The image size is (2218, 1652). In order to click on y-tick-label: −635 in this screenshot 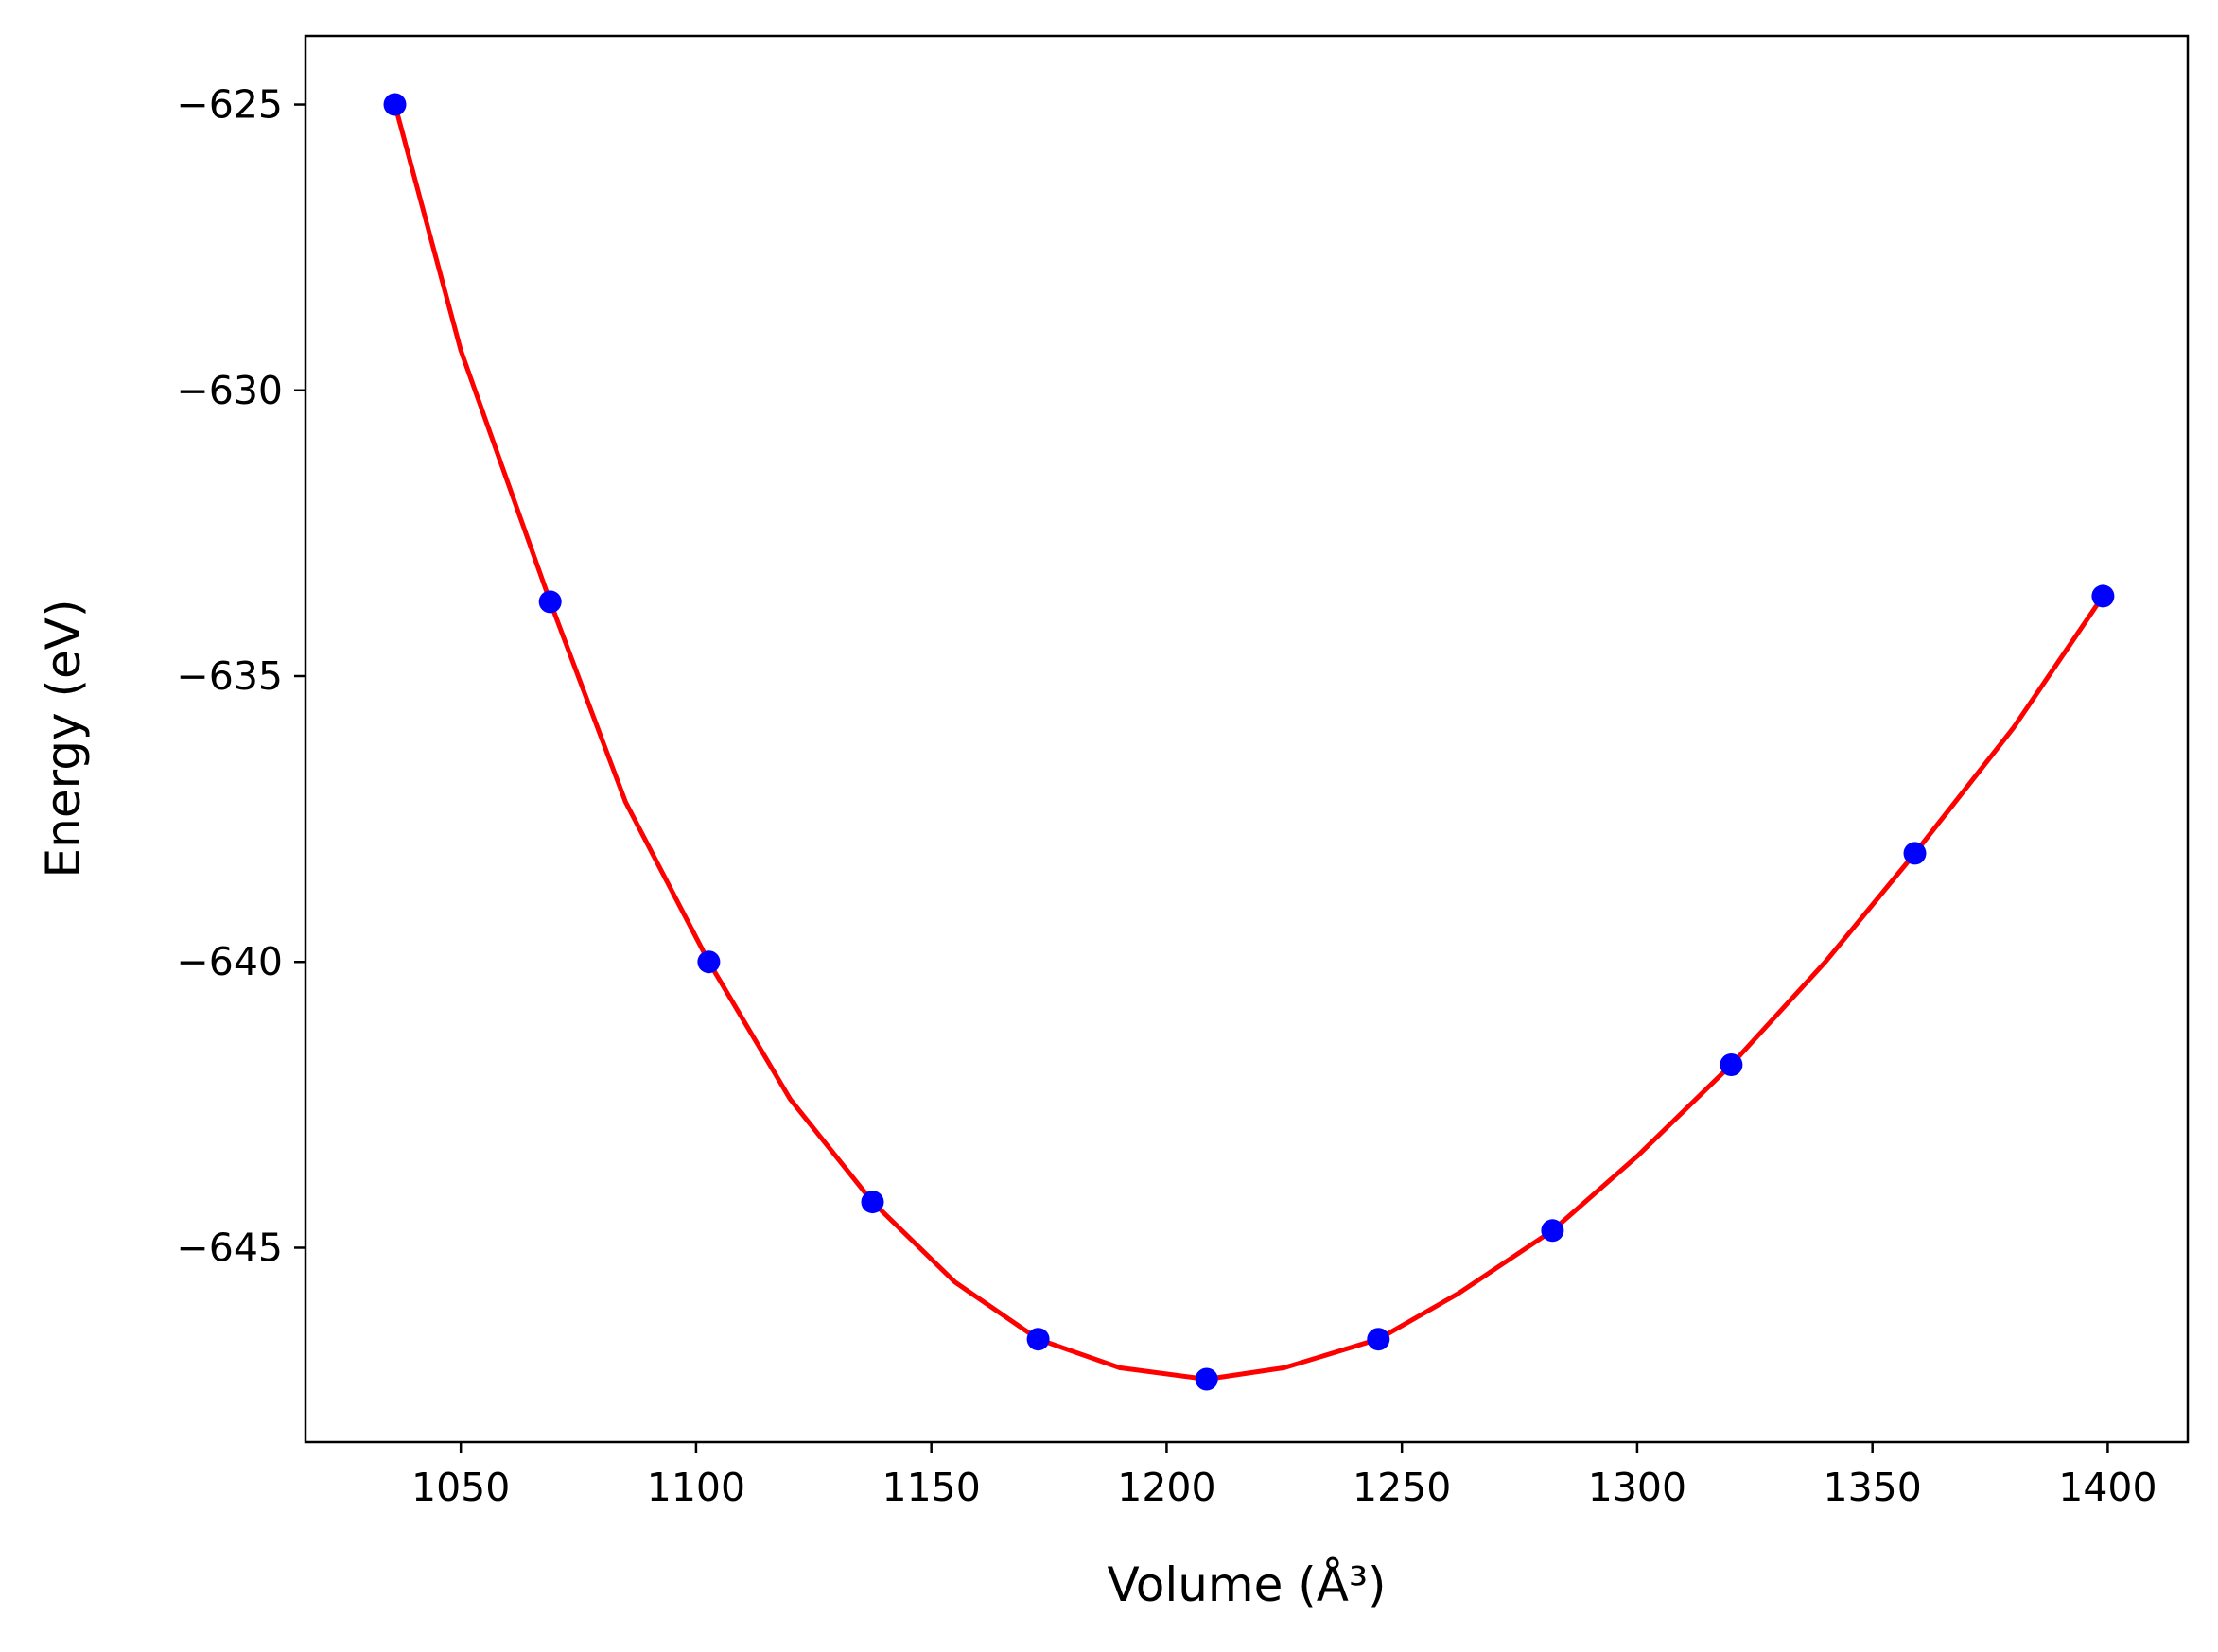, I will do `click(229, 676)`.